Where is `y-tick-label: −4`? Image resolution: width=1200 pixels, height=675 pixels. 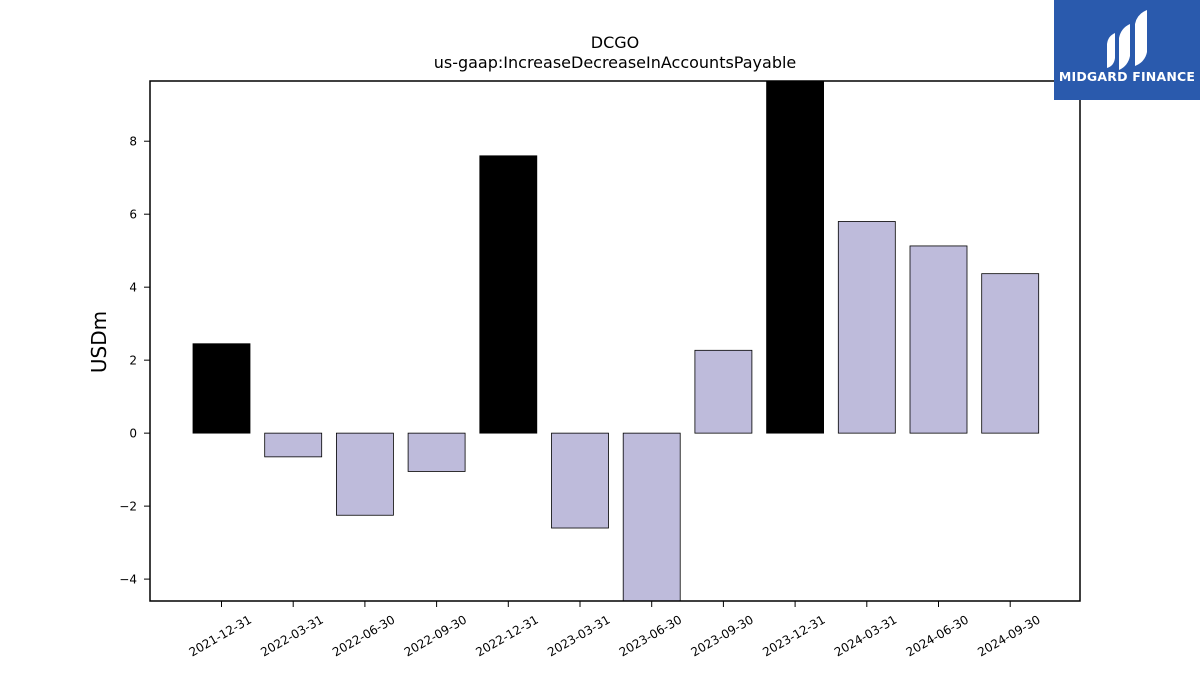
y-tick-label: −4 is located at coordinates (128, 580).